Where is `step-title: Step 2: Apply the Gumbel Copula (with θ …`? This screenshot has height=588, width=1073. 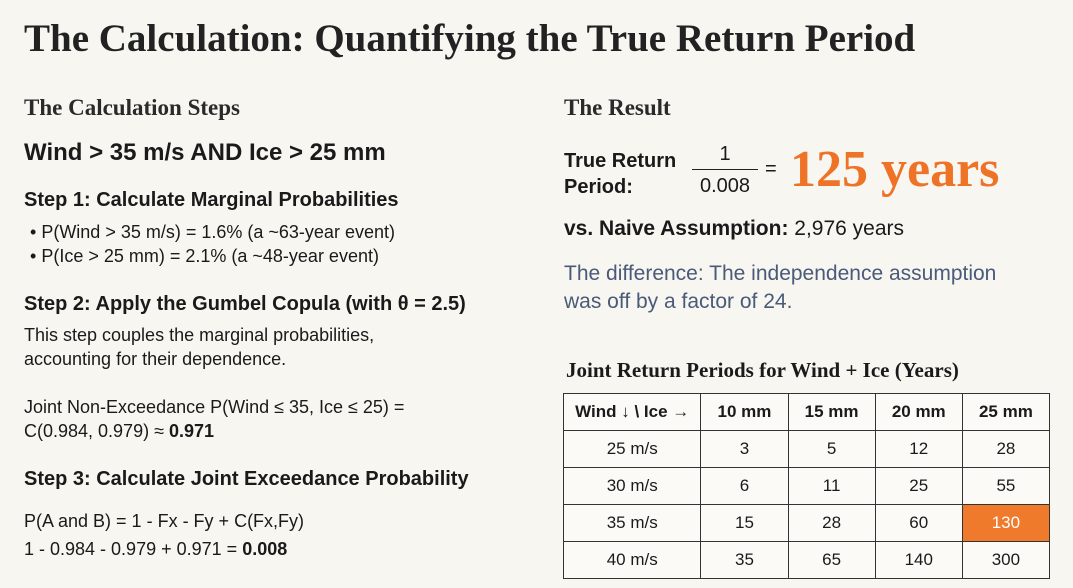
step-title: Step 2: Apply the Gumbel Copula (with θ … is located at coordinates (245, 304).